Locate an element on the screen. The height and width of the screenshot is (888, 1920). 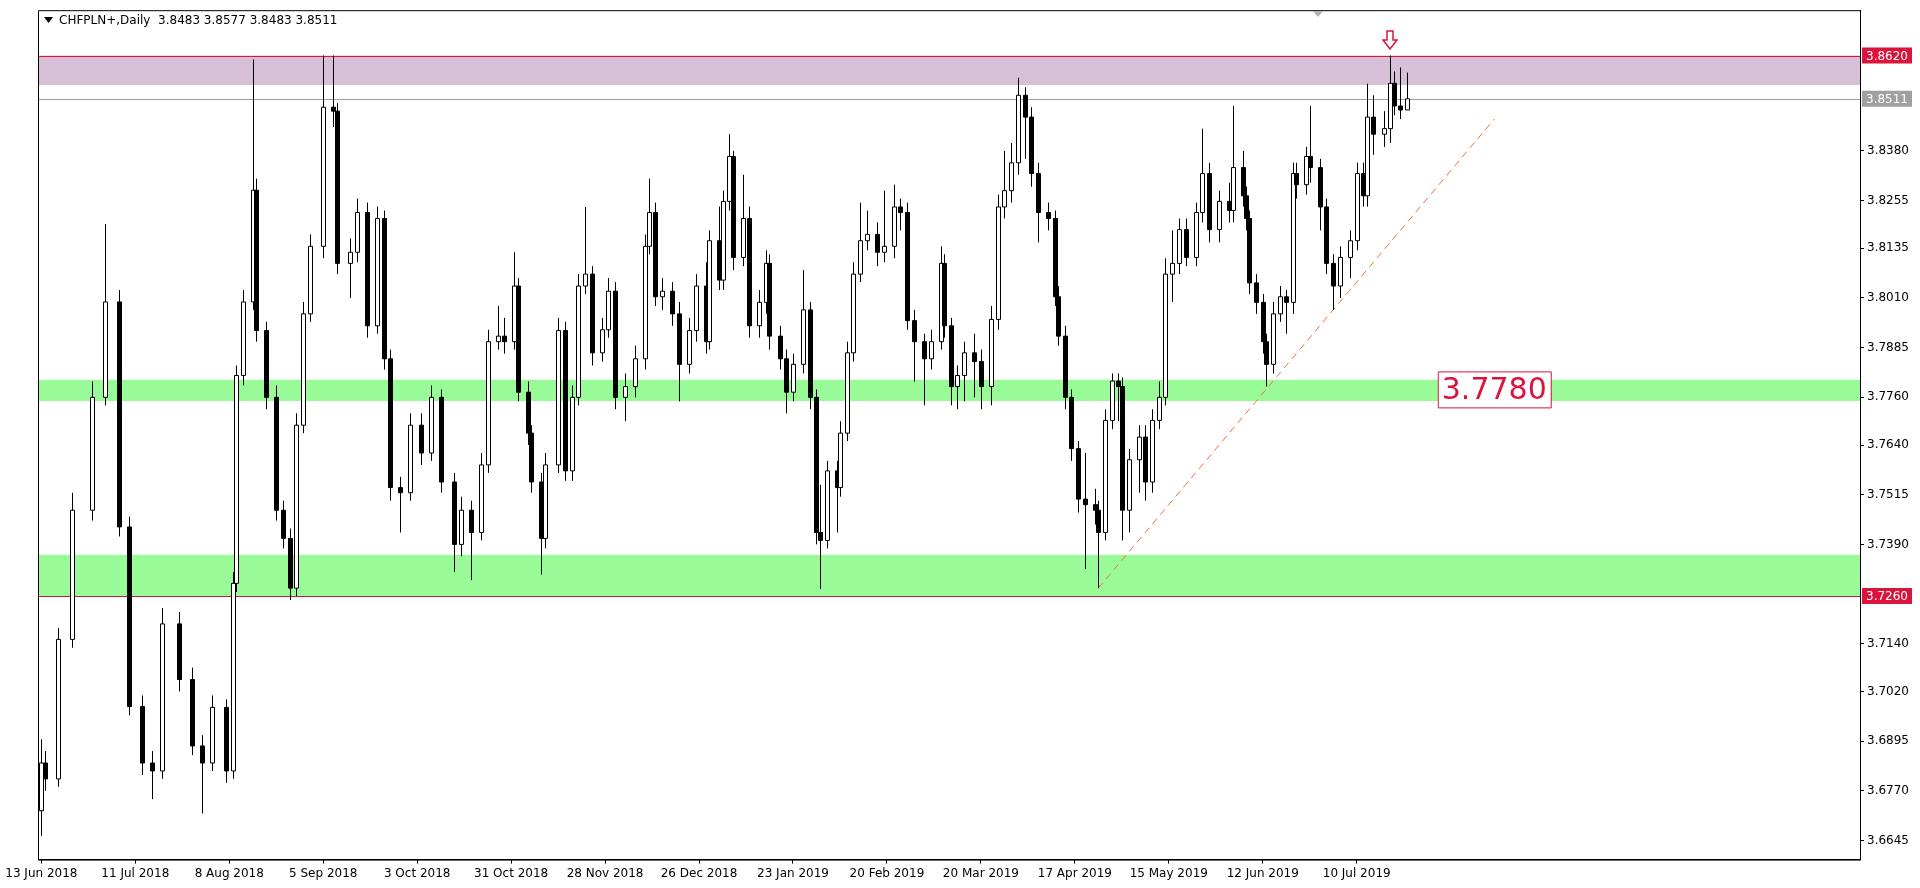
band-label: 3.7780 is located at coordinates (1494, 389).